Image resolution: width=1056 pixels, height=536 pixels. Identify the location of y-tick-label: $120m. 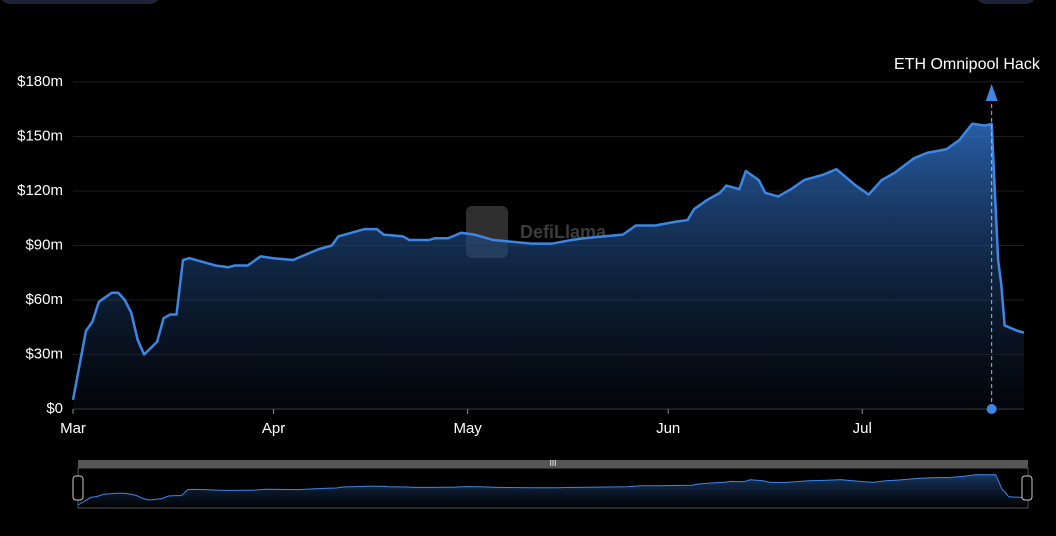
(40, 190).